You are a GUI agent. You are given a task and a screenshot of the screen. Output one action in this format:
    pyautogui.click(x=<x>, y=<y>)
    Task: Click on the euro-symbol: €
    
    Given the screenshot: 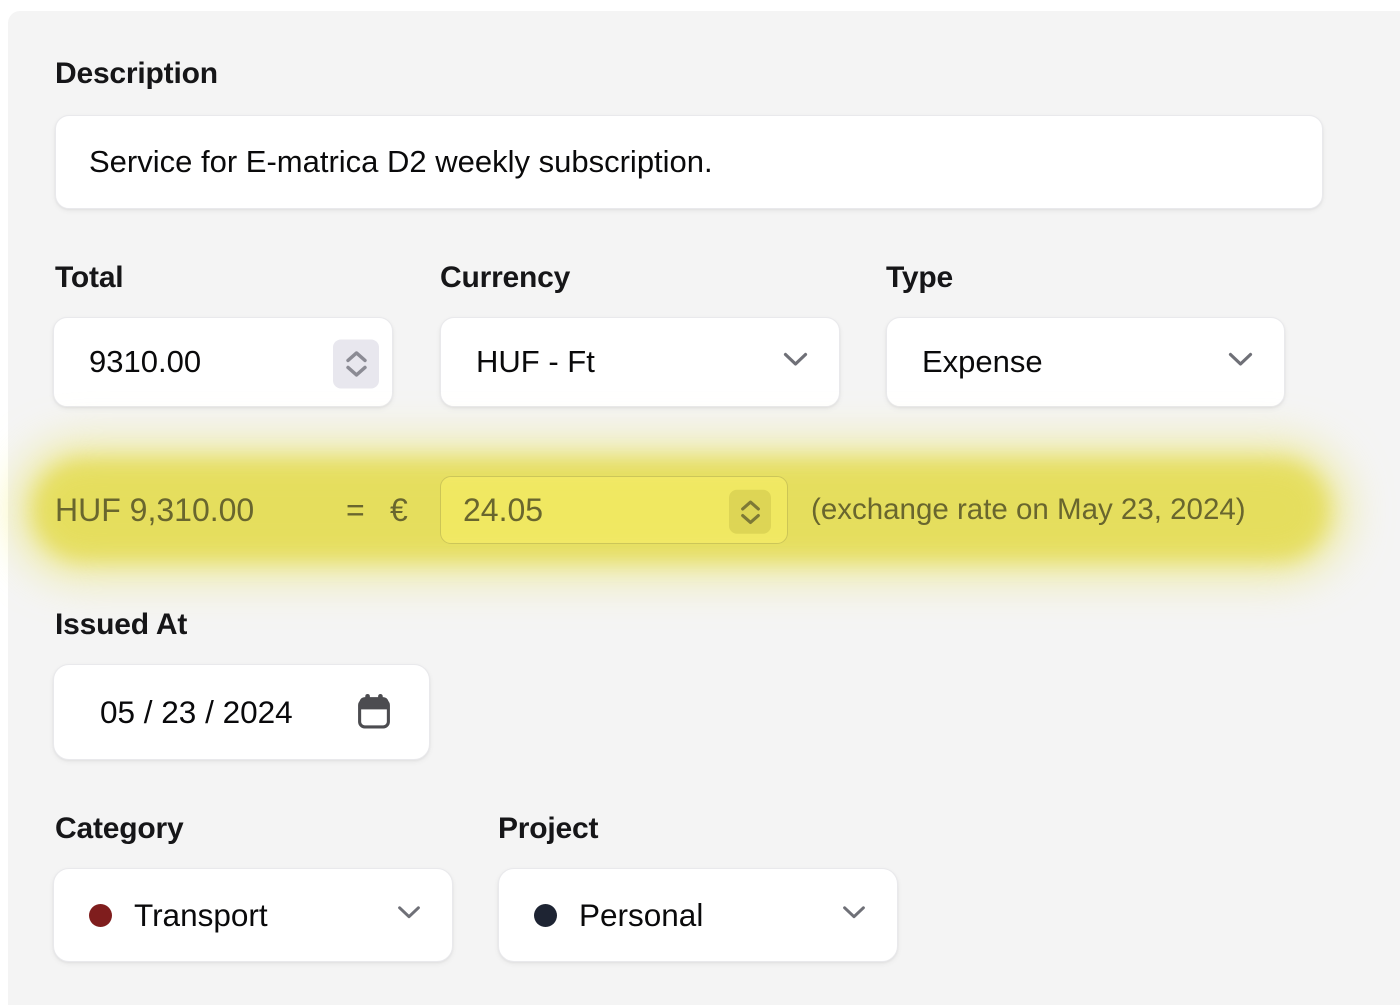 What is the action you would take?
    pyautogui.click(x=399, y=510)
    